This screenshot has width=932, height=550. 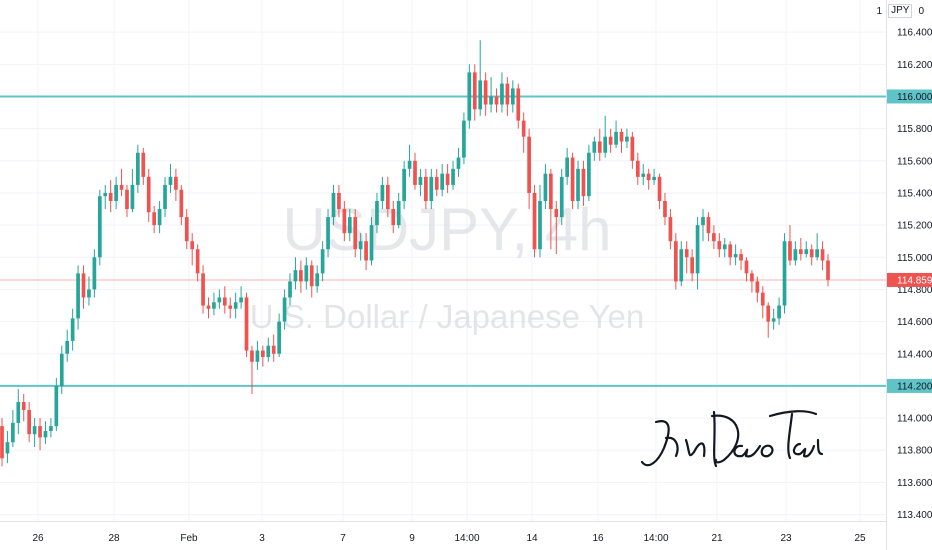 I want to click on currency-selector: 1 JPY 0, so click(x=900, y=11).